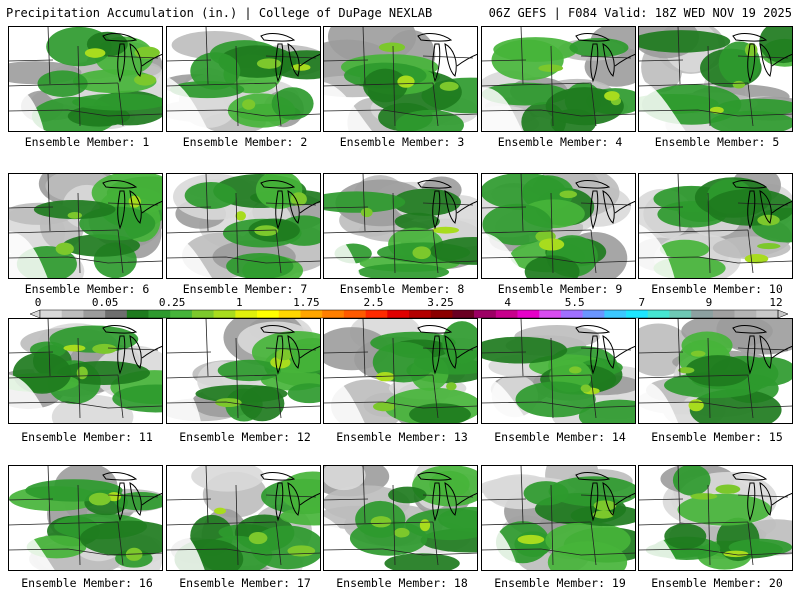  Describe the element at coordinates (245, 142) in the screenshot. I see `member-caption: Ensemble Member: 2` at that location.